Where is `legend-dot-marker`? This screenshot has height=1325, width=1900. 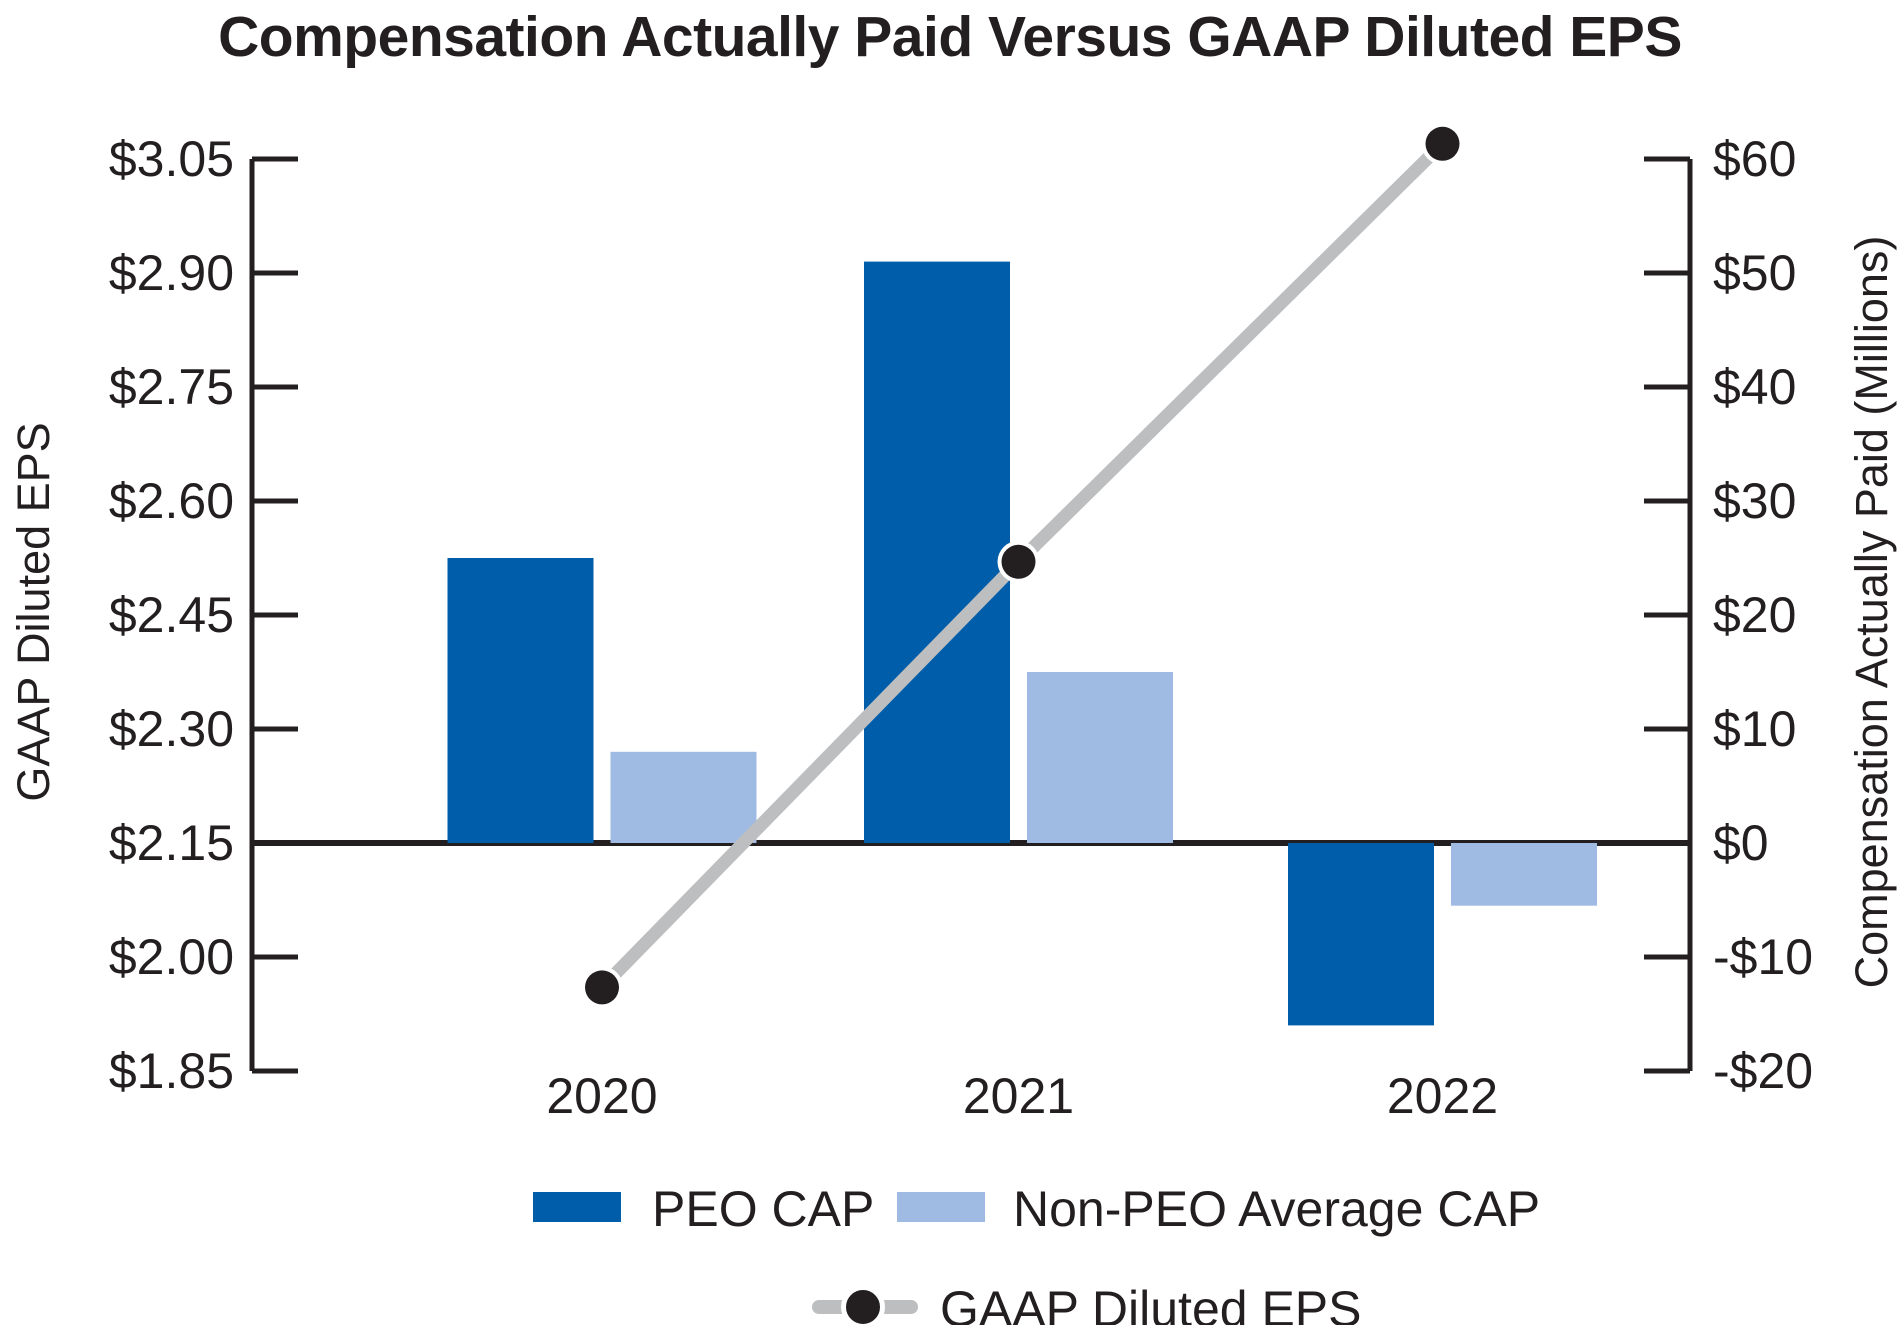
legend-dot-marker is located at coordinates (863, 1305).